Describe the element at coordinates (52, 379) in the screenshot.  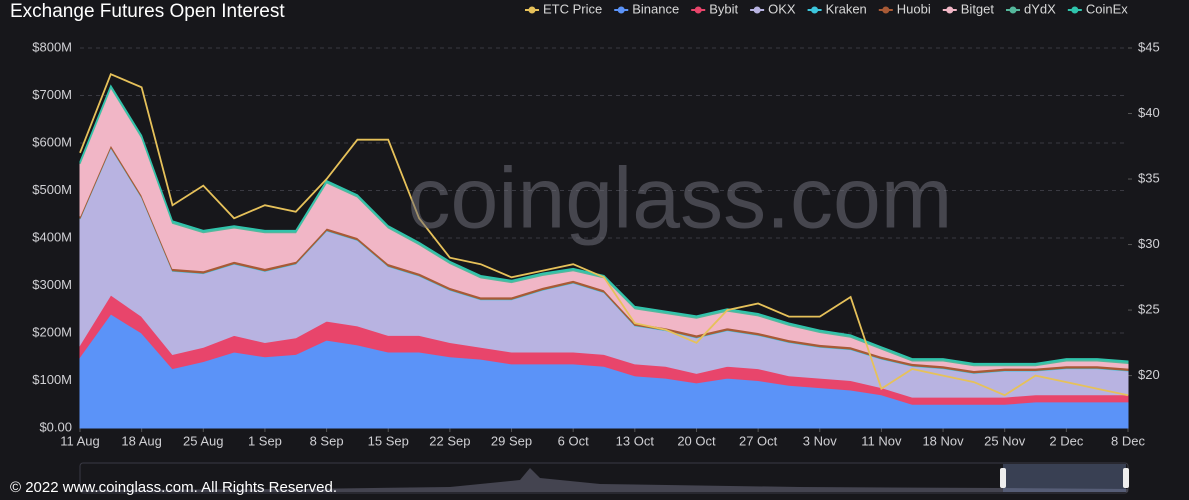
I see `y-tick-label: $100M` at that location.